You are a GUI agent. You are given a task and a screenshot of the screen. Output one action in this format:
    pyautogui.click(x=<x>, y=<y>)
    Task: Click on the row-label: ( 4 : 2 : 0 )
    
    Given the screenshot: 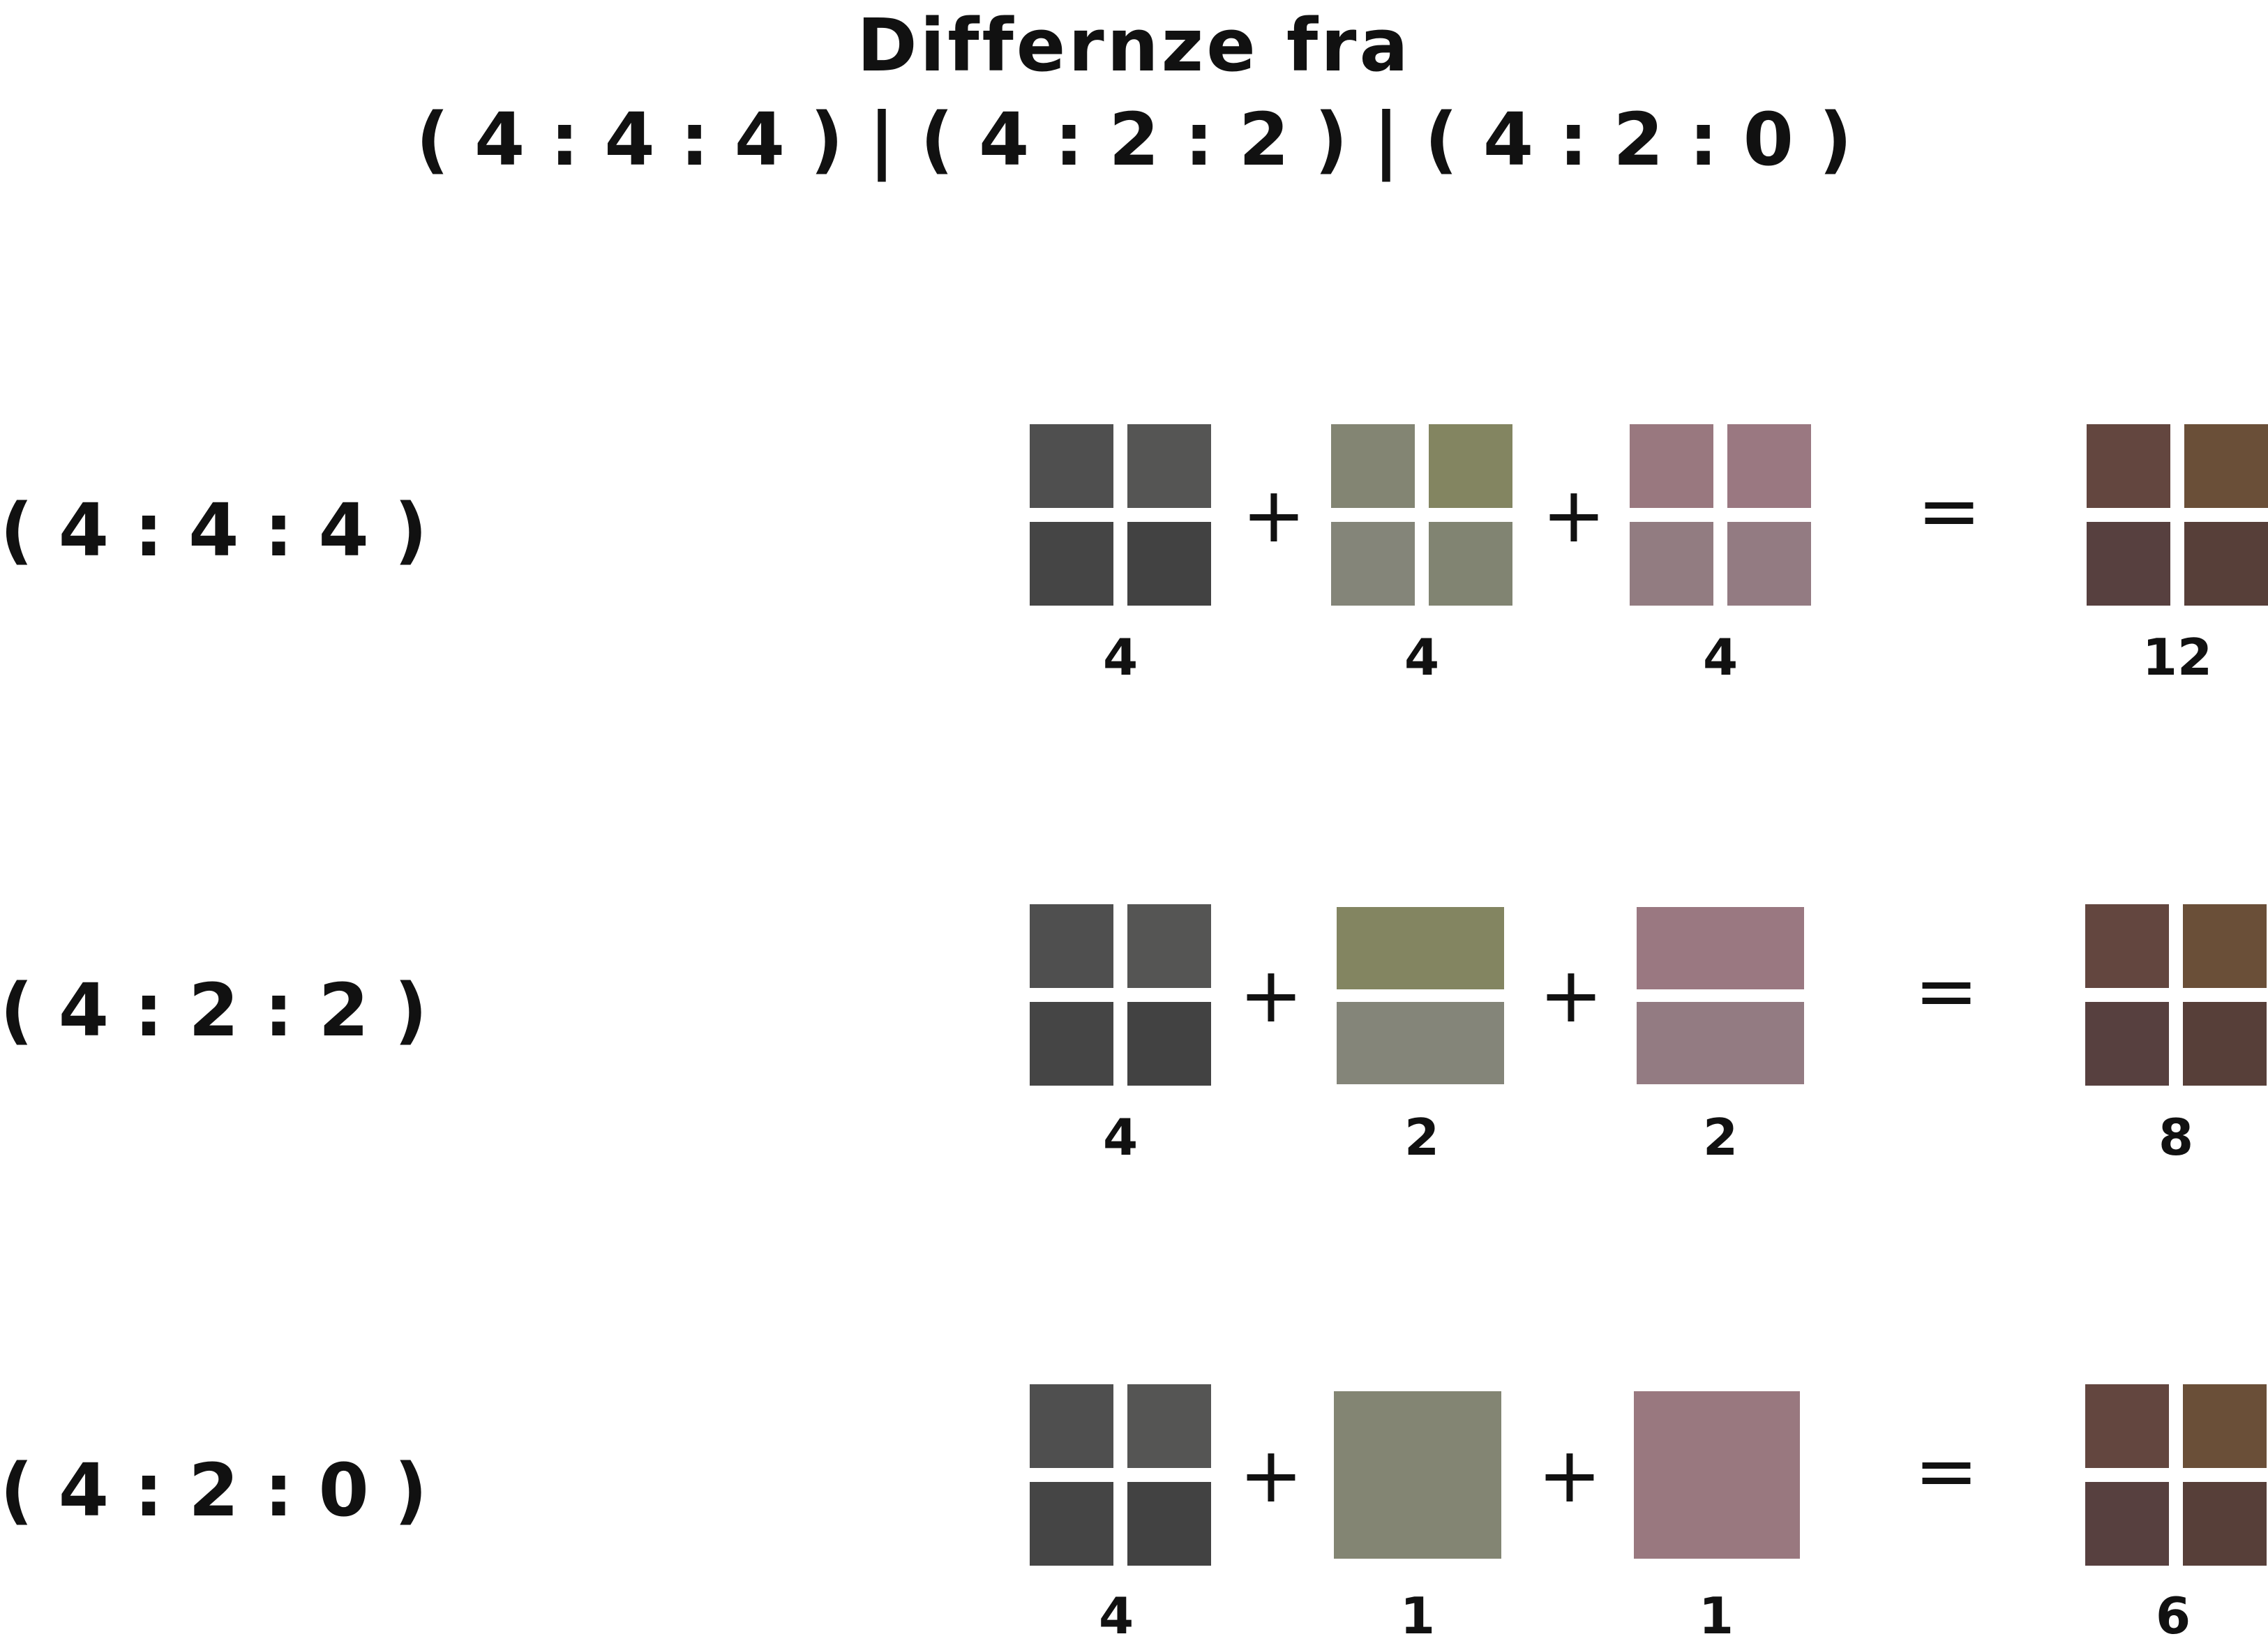 What is the action you would take?
    pyautogui.click(x=214, y=1490)
    